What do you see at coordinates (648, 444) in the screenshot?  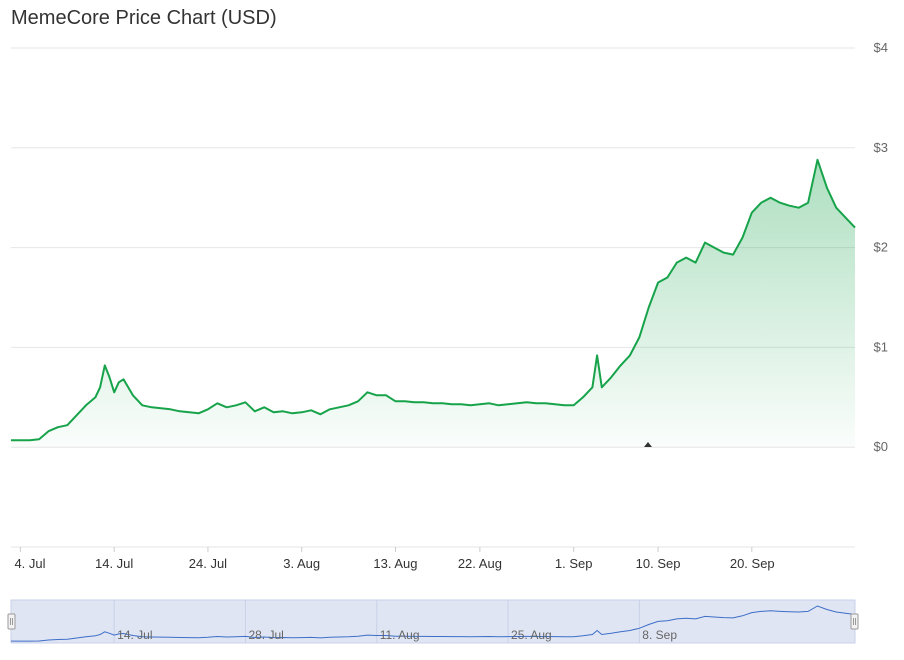 I see `event-marker-icon` at bounding box center [648, 444].